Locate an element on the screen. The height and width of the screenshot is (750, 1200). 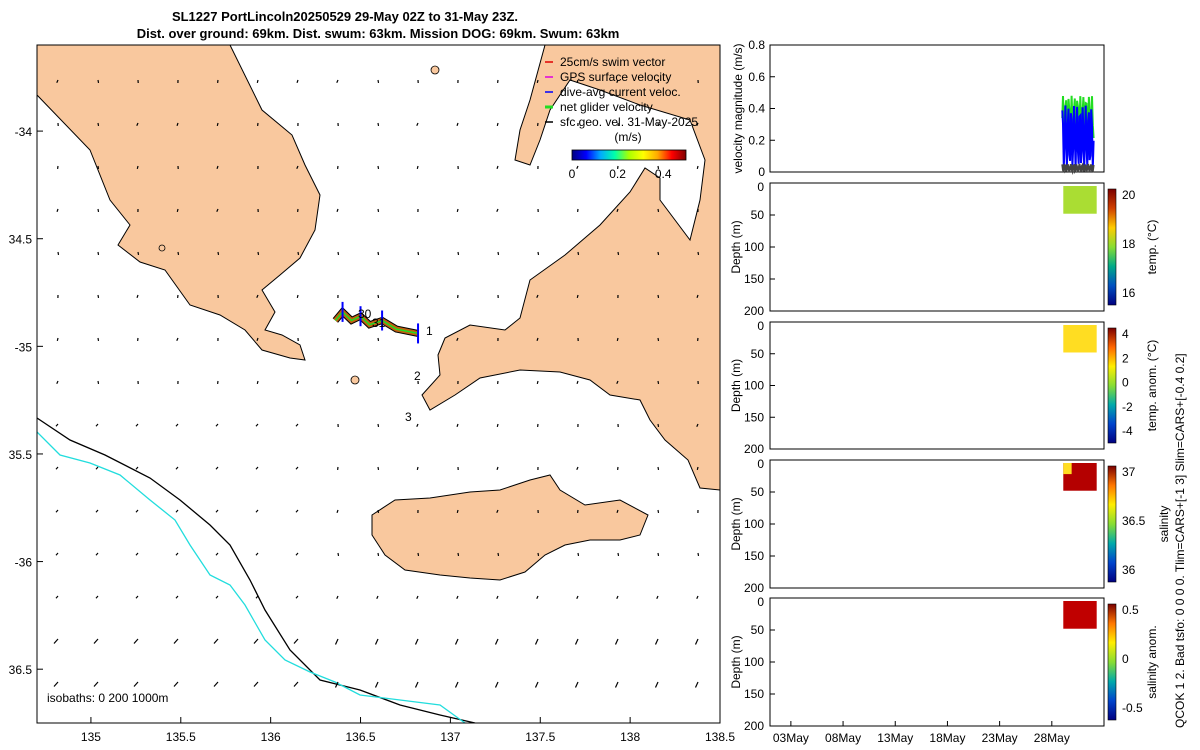
heatmap-data-block is located at coordinates (1080, 615).